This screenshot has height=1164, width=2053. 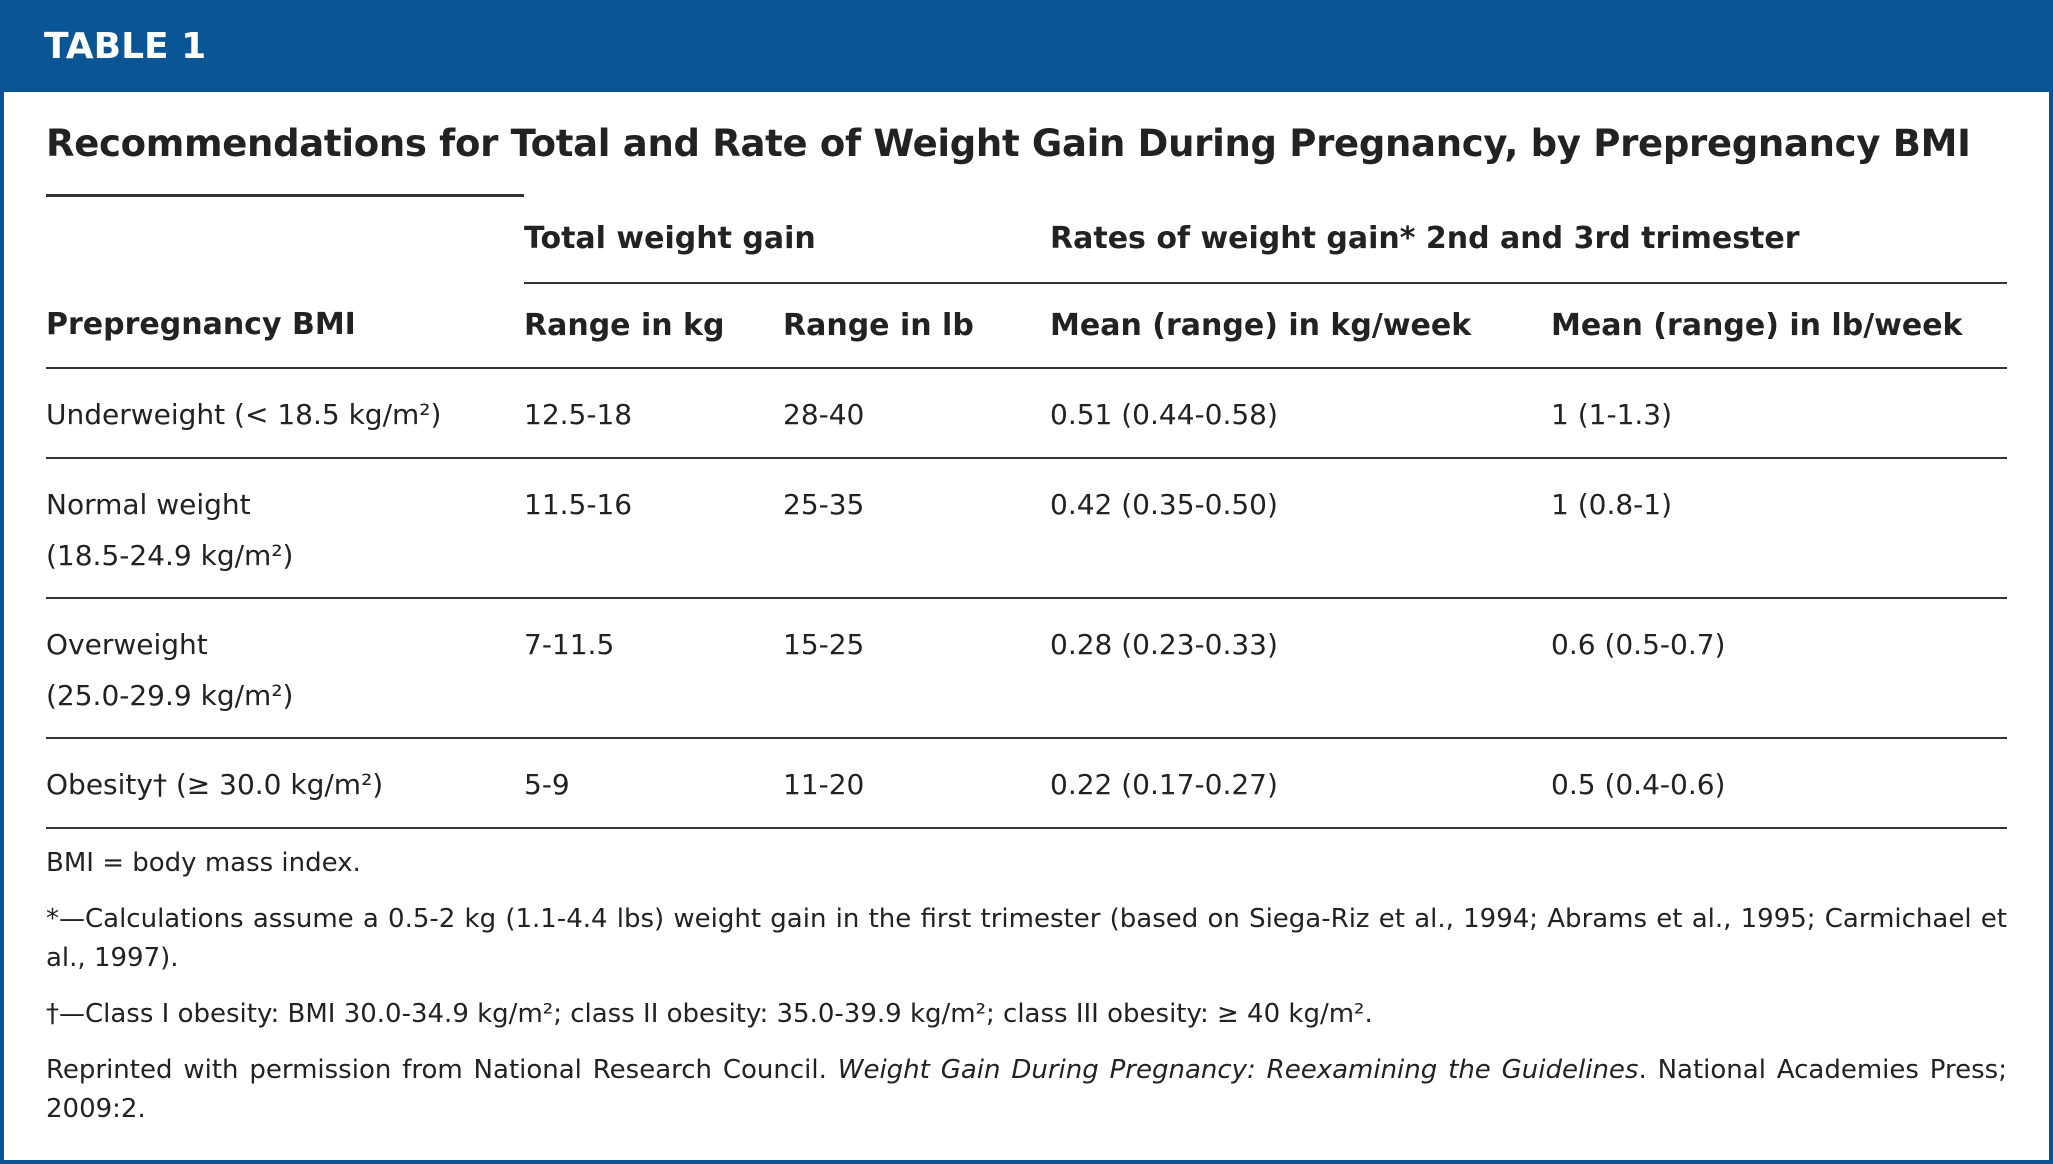 What do you see at coordinates (917, 413) in the screenshot?
I see `value-cell: 28-40` at bounding box center [917, 413].